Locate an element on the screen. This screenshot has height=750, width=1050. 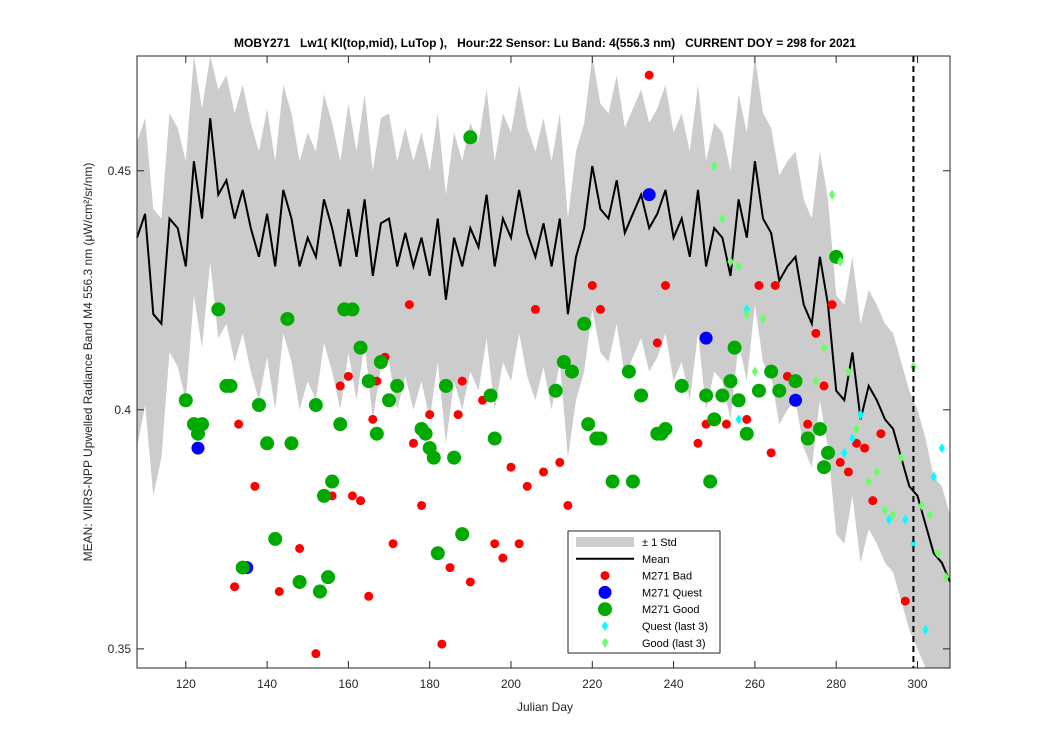
legend-swatch-band is located at coordinates (605, 542).